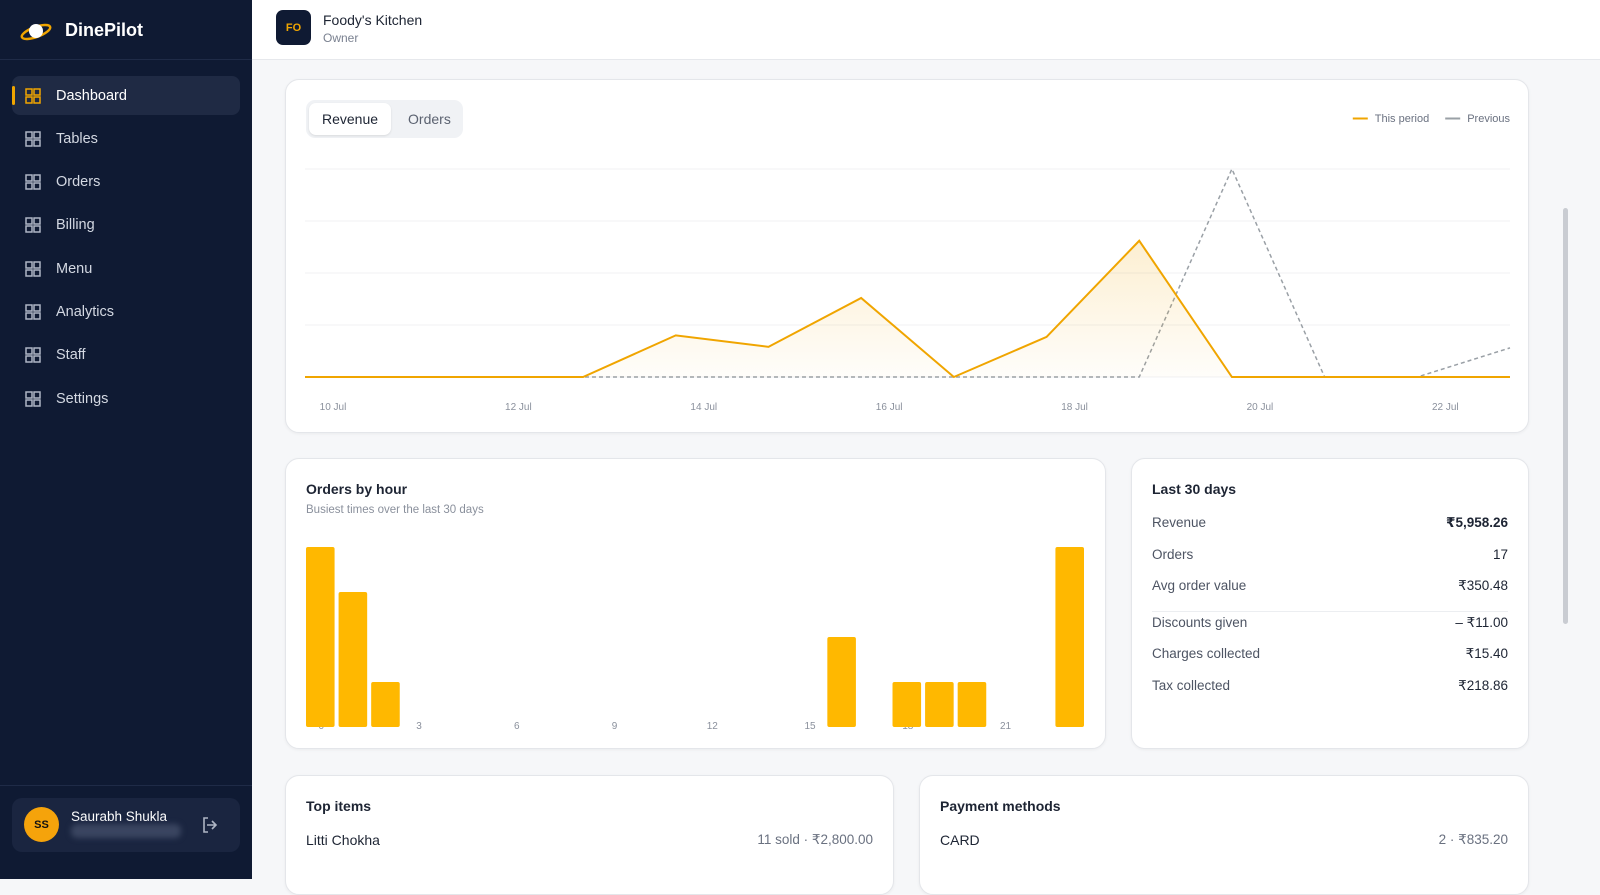 The height and width of the screenshot is (895, 1600). What do you see at coordinates (293, 27) in the screenshot?
I see `restaurant-avatar: FO` at bounding box center [293, 27].